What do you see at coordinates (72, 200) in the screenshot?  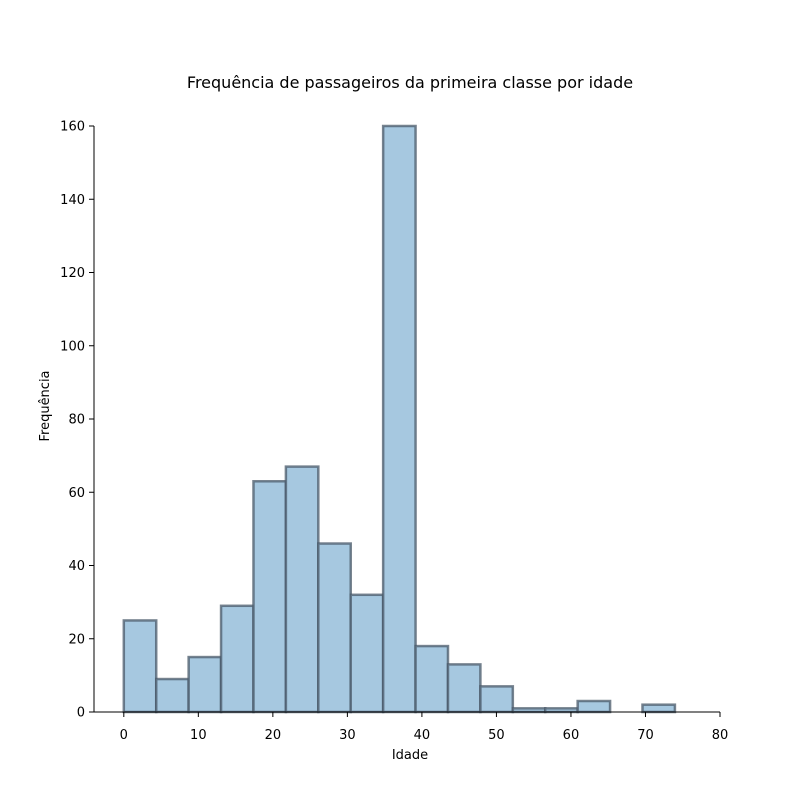 I see `y-tick-label-140: 140` at bounding box center [72, 200].